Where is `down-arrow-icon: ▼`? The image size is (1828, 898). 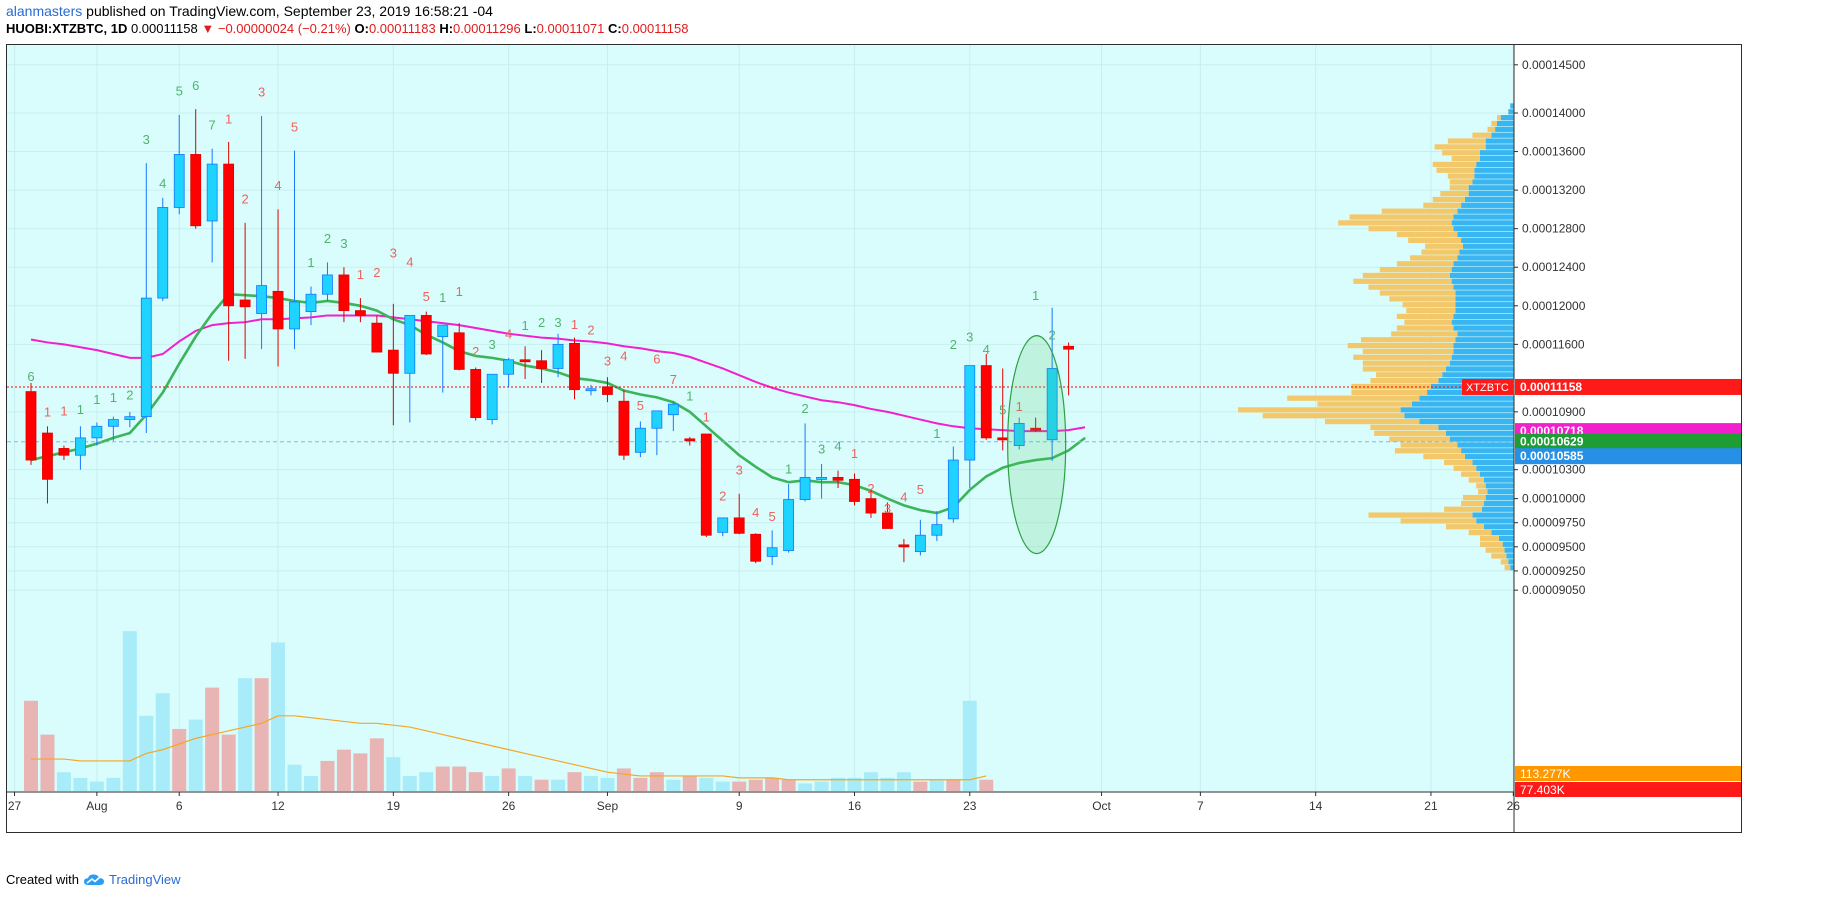
down-arrow-icon: ▼ is located at coordinates (208, 28).